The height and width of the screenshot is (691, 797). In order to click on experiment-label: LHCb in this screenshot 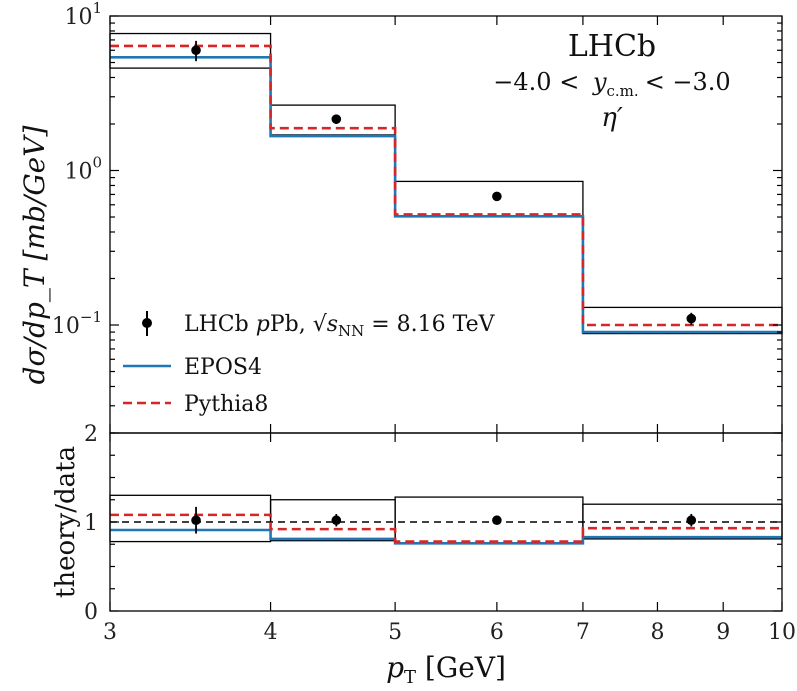, I will do `click(612, 46)`.